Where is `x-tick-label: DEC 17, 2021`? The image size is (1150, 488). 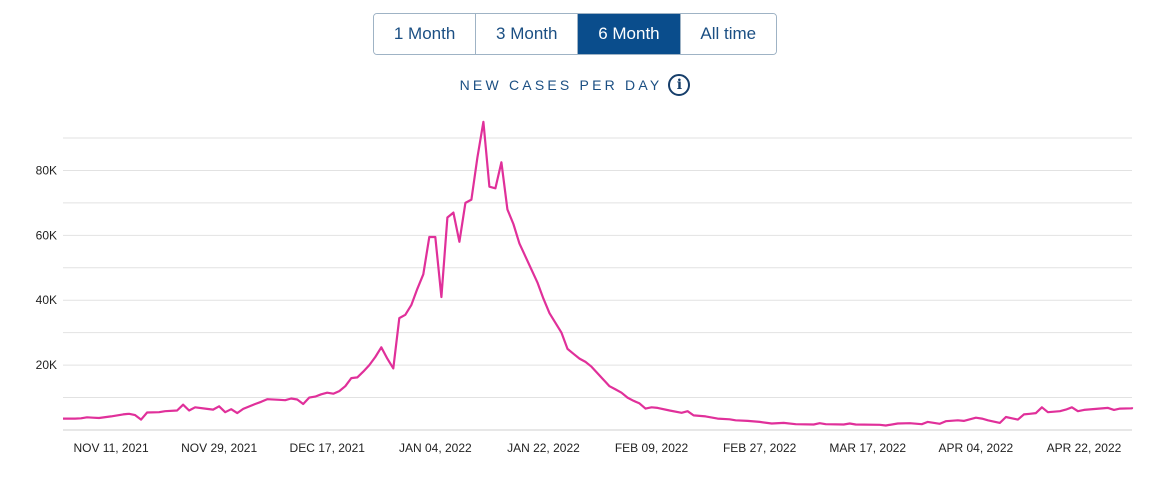
x-tick-label: DEC 17, 2021 is located at coordinates (328, 448).